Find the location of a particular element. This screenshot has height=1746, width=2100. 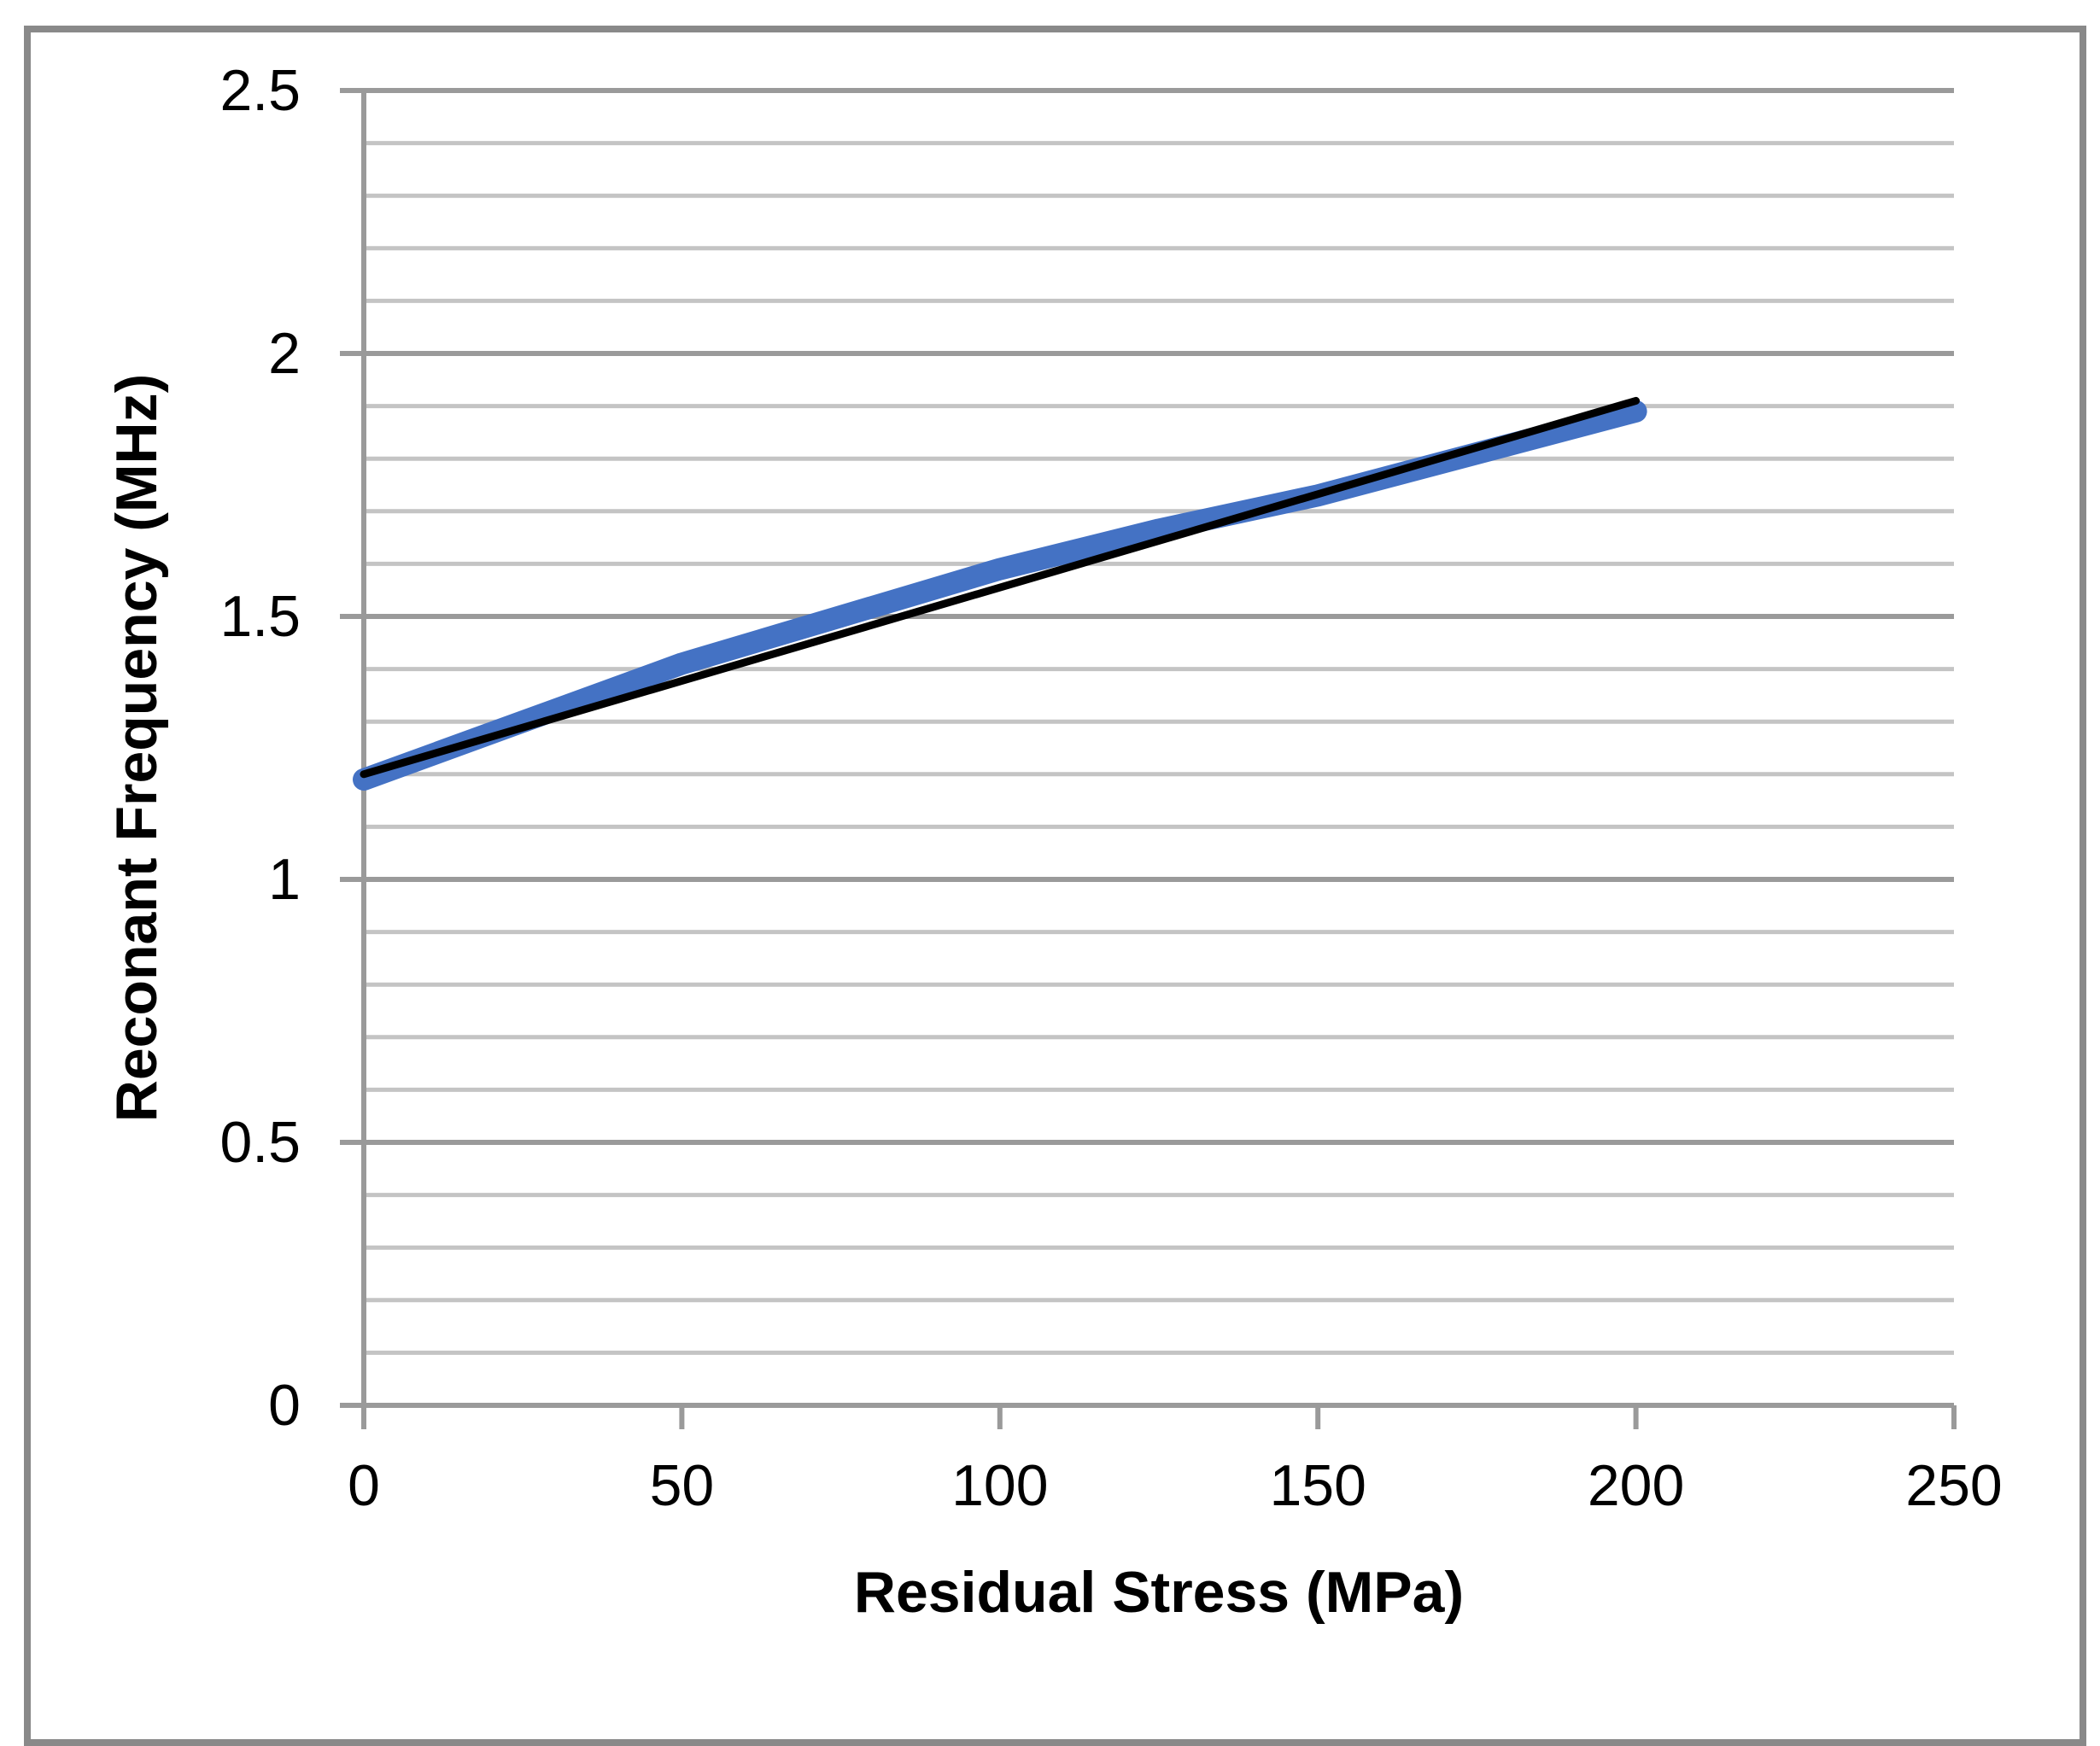

y-tick-label: 1 is located at coordinates (285, 879).